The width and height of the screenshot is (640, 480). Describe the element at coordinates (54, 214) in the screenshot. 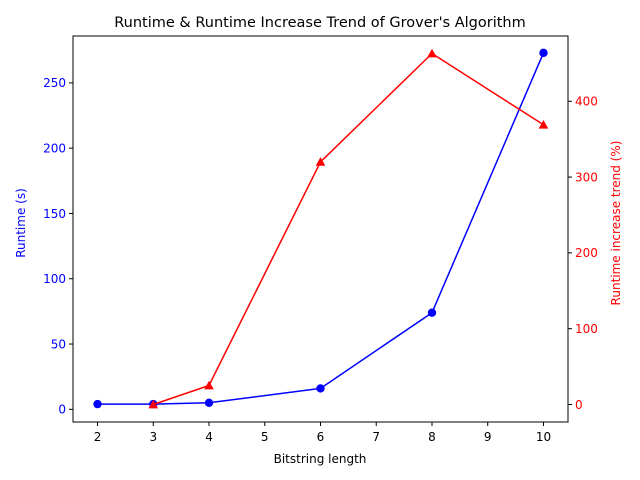

I see `left-y-tick-label: 150` at that location.